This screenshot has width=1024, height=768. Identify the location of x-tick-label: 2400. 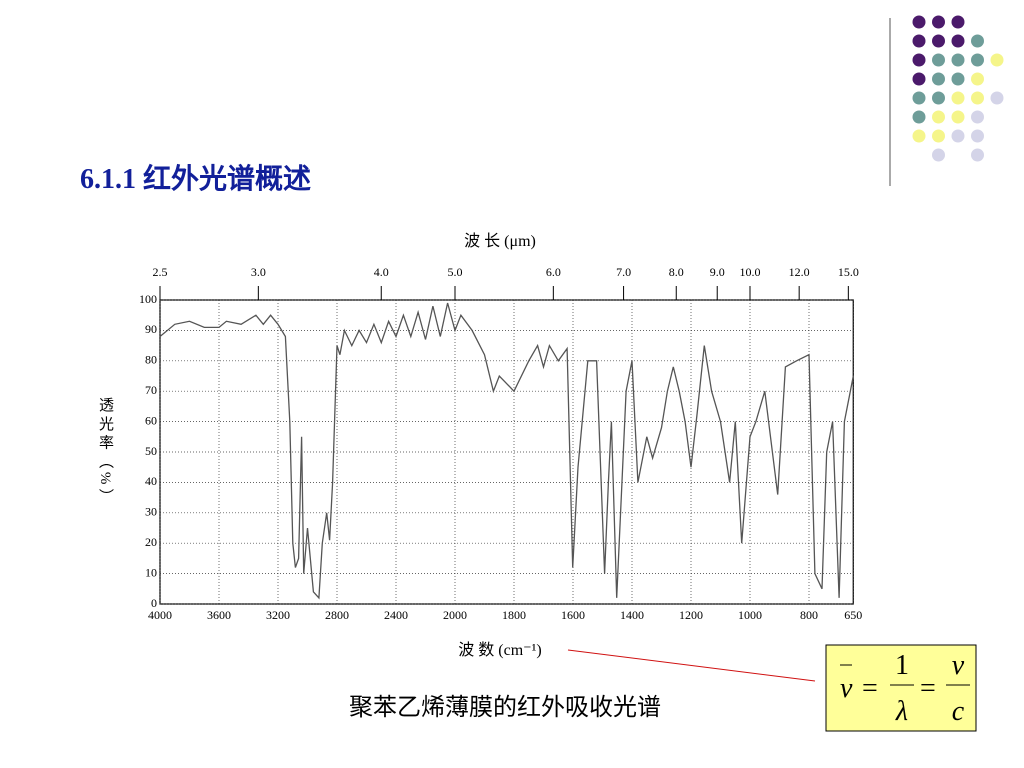
(396, 615).